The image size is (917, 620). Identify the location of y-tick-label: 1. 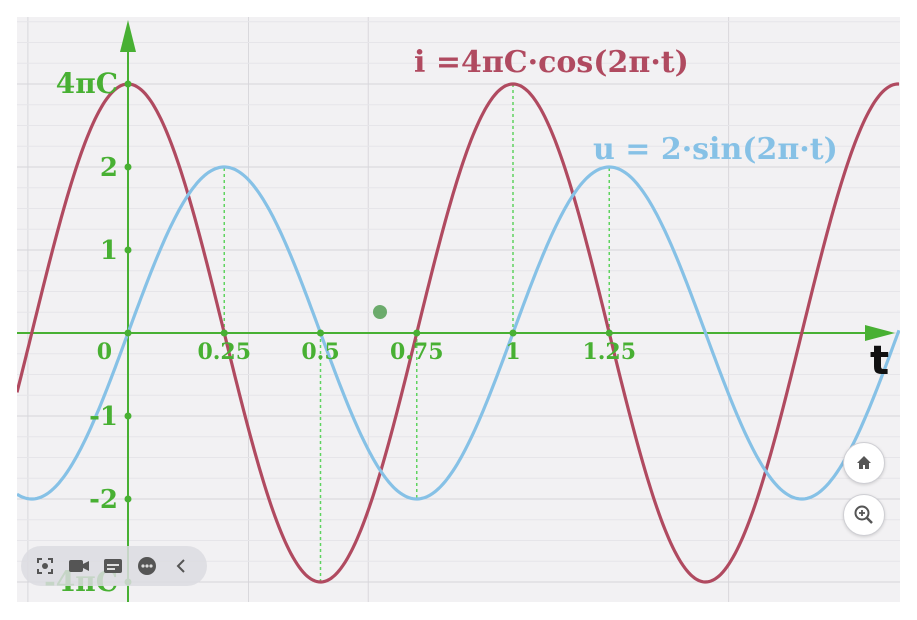
(109, 251).